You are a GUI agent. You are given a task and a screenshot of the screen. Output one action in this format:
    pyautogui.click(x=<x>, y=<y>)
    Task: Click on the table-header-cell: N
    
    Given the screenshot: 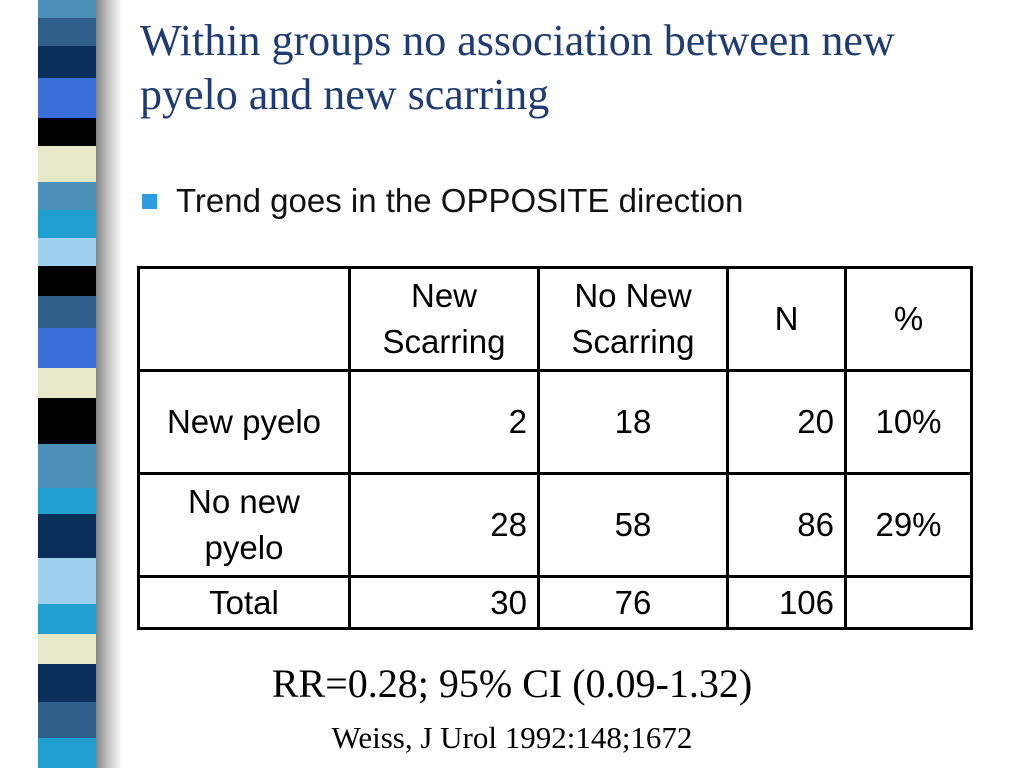 What is the action you would take?
    pyautogui.click(x=786, y=319)
    